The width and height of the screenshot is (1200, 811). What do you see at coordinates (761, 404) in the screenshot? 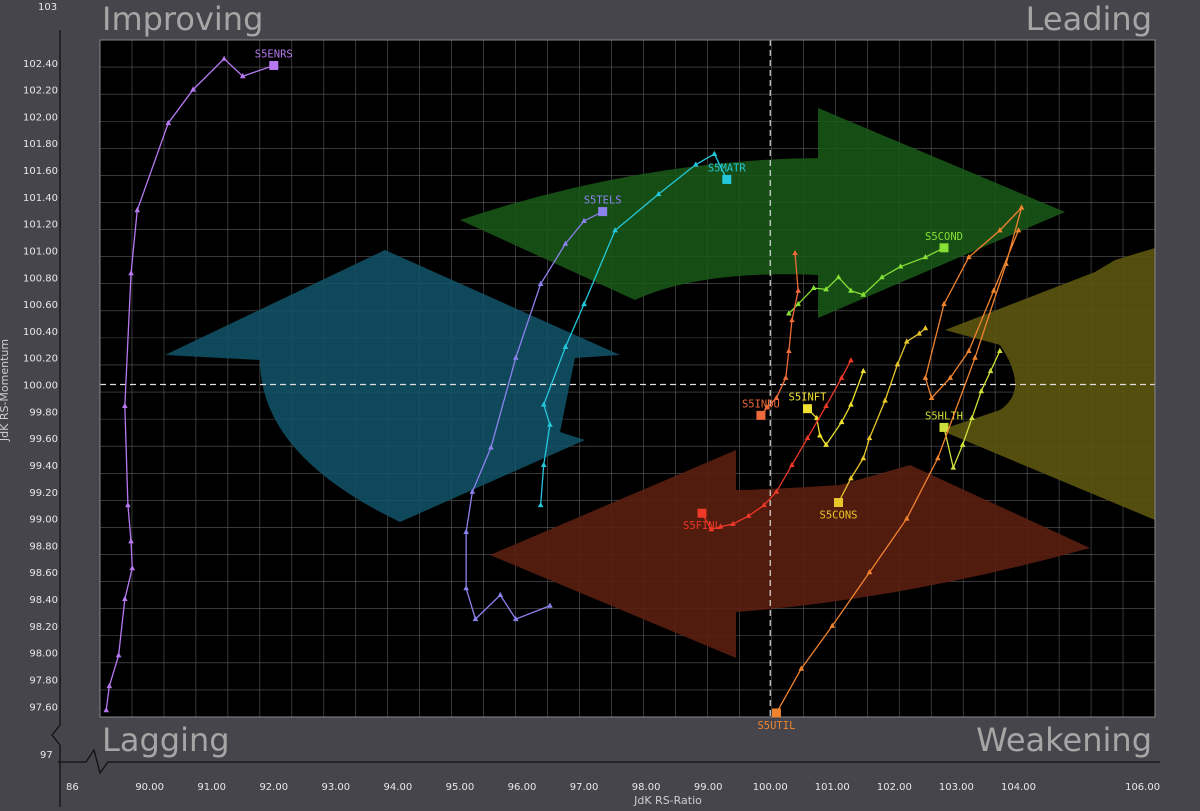
I see `series-label-s5indu: S5INDU` at bounding box center [761, 404].